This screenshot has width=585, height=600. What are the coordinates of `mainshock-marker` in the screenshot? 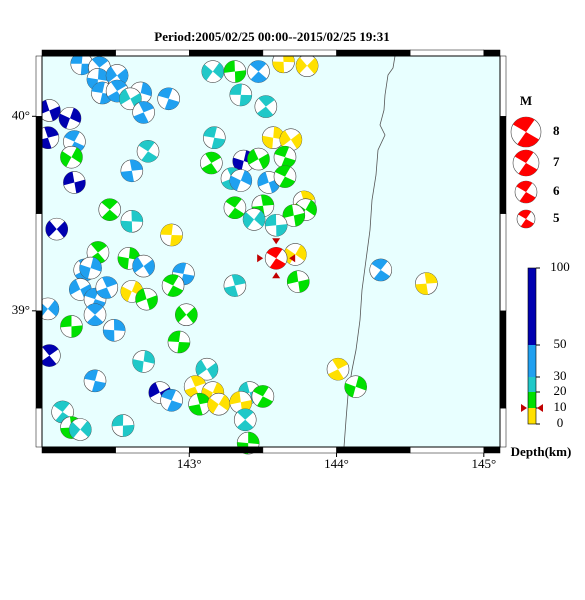 It's located at (276, 275).